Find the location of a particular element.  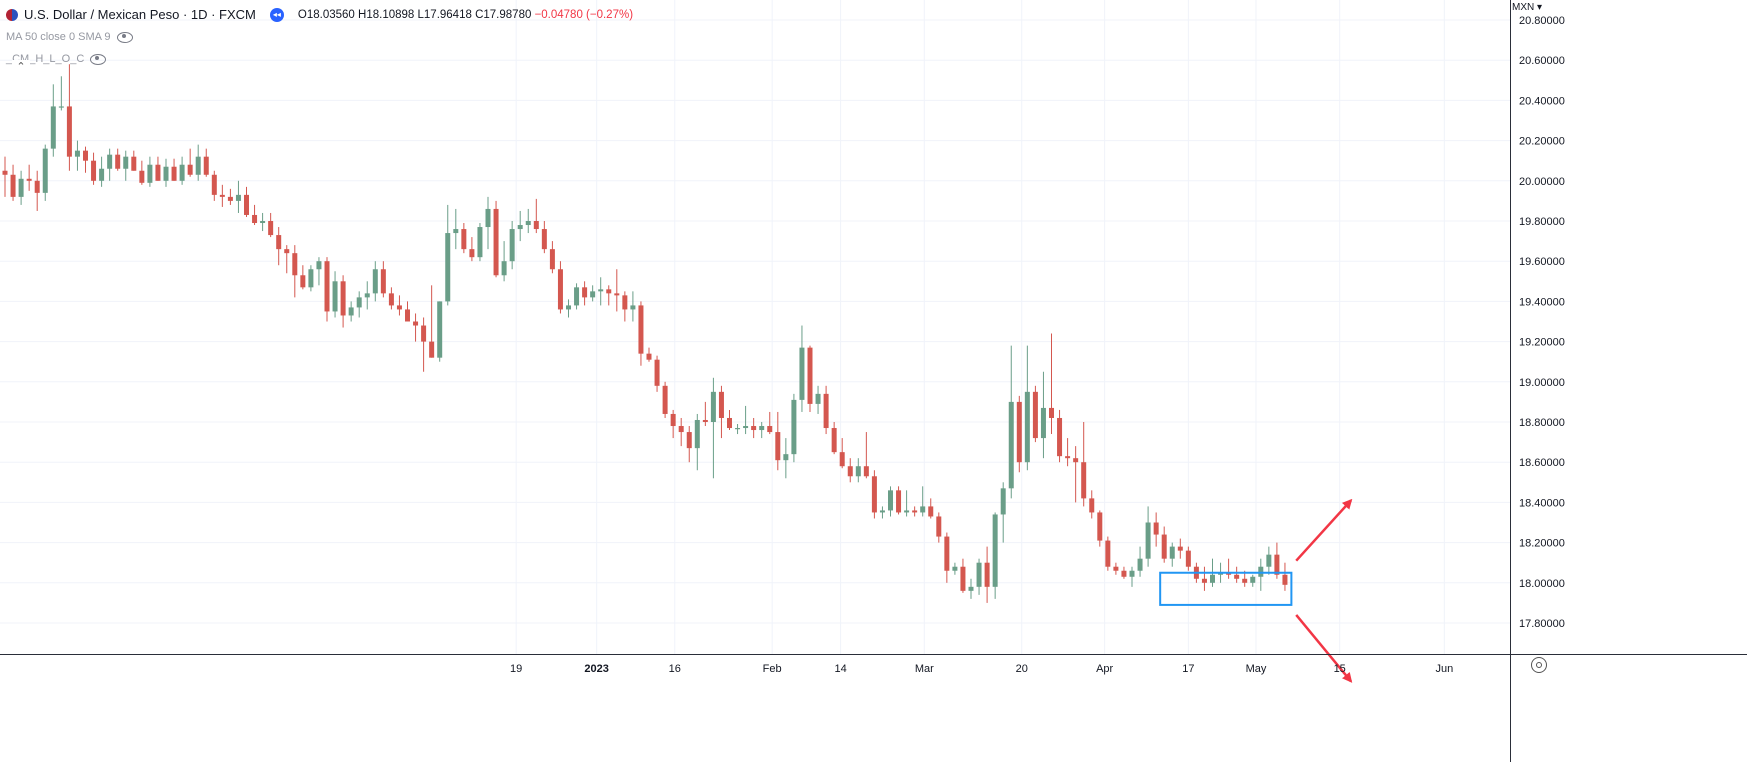

close-value: 17.98780 is located at coordinates (507, 15).